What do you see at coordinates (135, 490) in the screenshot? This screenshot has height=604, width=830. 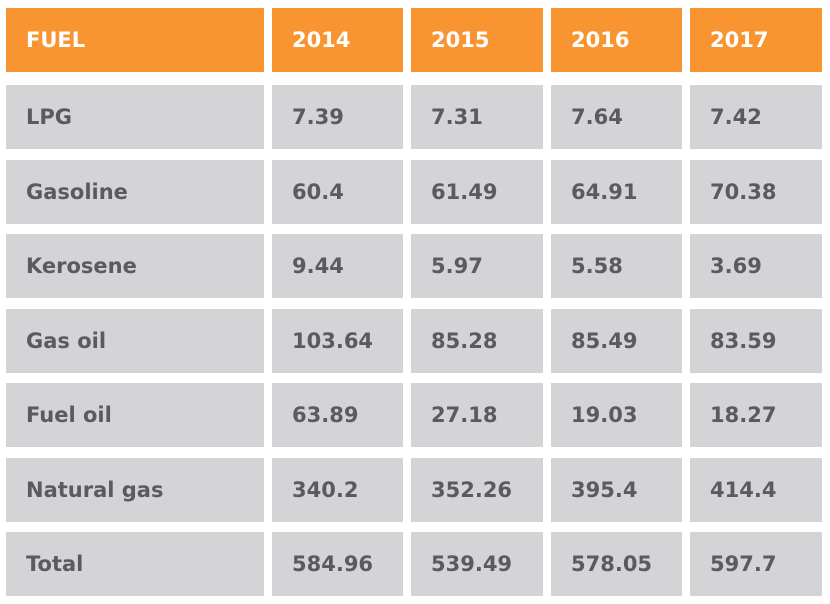 I see `row-label: Natural gas` at bounding box center [135, 490].